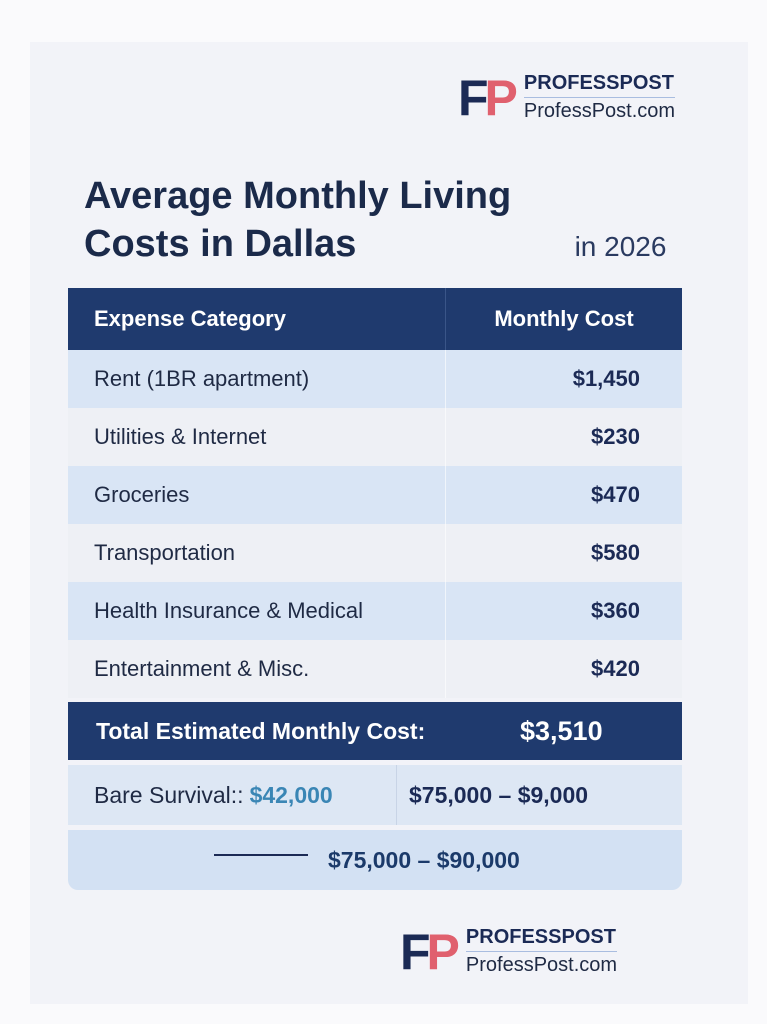 The height and width of the screenshot is (1024, 767). I want to click on total-row: Total Estimated Monthly Cost: $3,510, so click(375, 731).